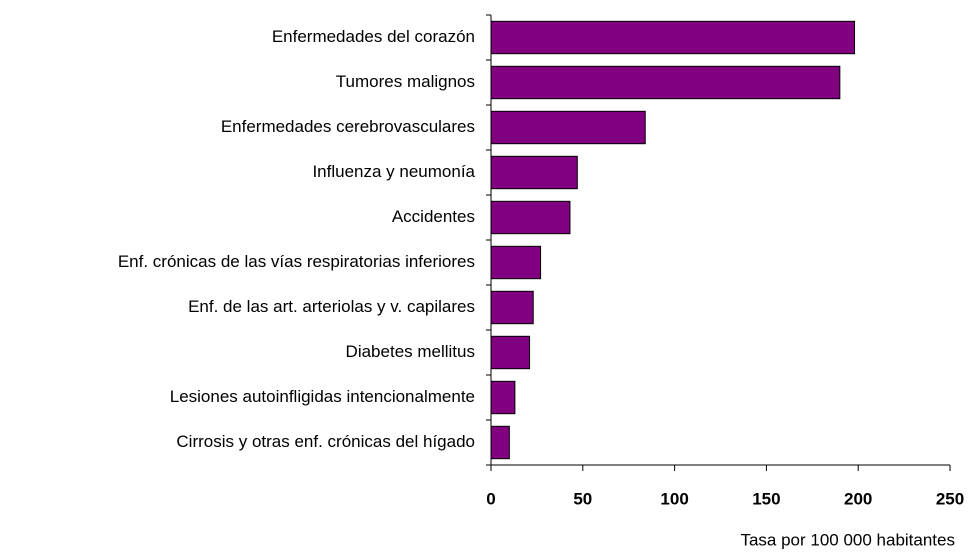 The width and height of the screenshot is (973, 557). I want to click on y-tick-label: Accidentes, so click(433, 216).